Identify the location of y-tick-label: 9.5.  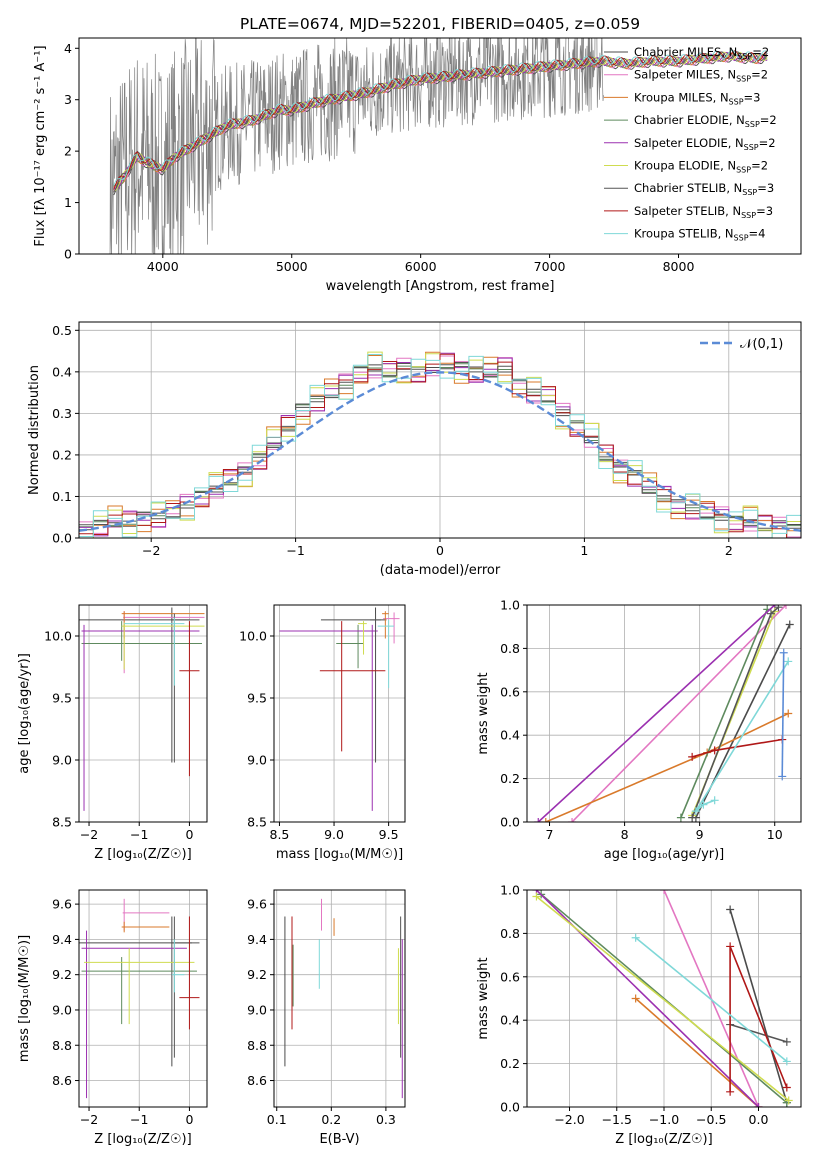
(257, 698).